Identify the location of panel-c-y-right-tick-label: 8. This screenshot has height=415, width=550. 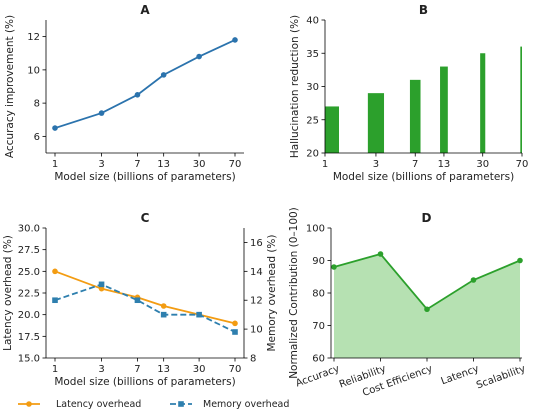
(253, 359).